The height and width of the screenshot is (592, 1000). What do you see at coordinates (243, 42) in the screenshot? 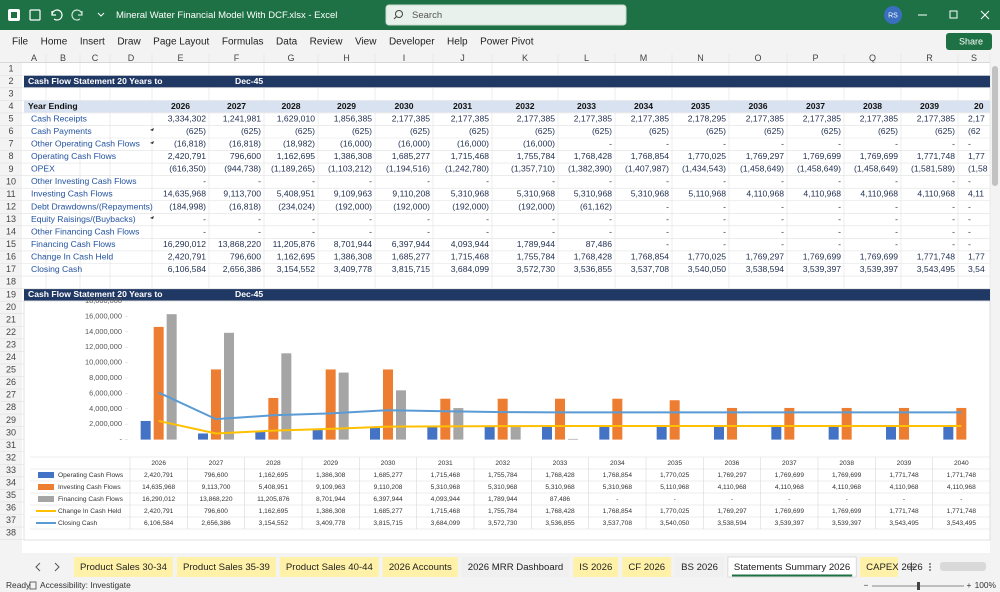
I see `menu-item: Formulas` at bounding box center [243, 42].